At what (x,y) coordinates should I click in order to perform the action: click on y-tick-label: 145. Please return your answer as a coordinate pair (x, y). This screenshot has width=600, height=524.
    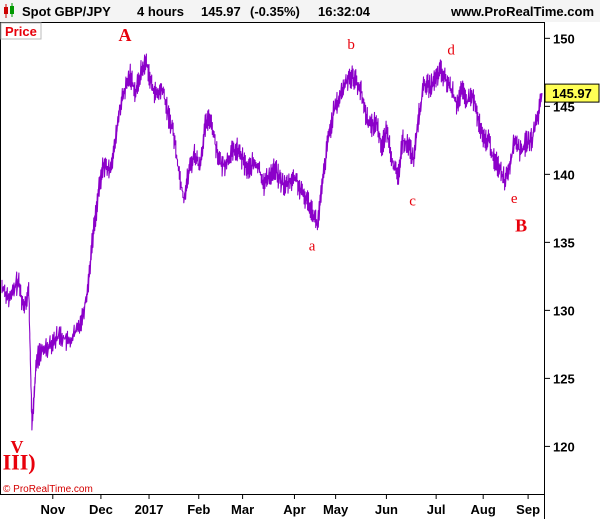
    Looking at the image, I should click on (564, 106).